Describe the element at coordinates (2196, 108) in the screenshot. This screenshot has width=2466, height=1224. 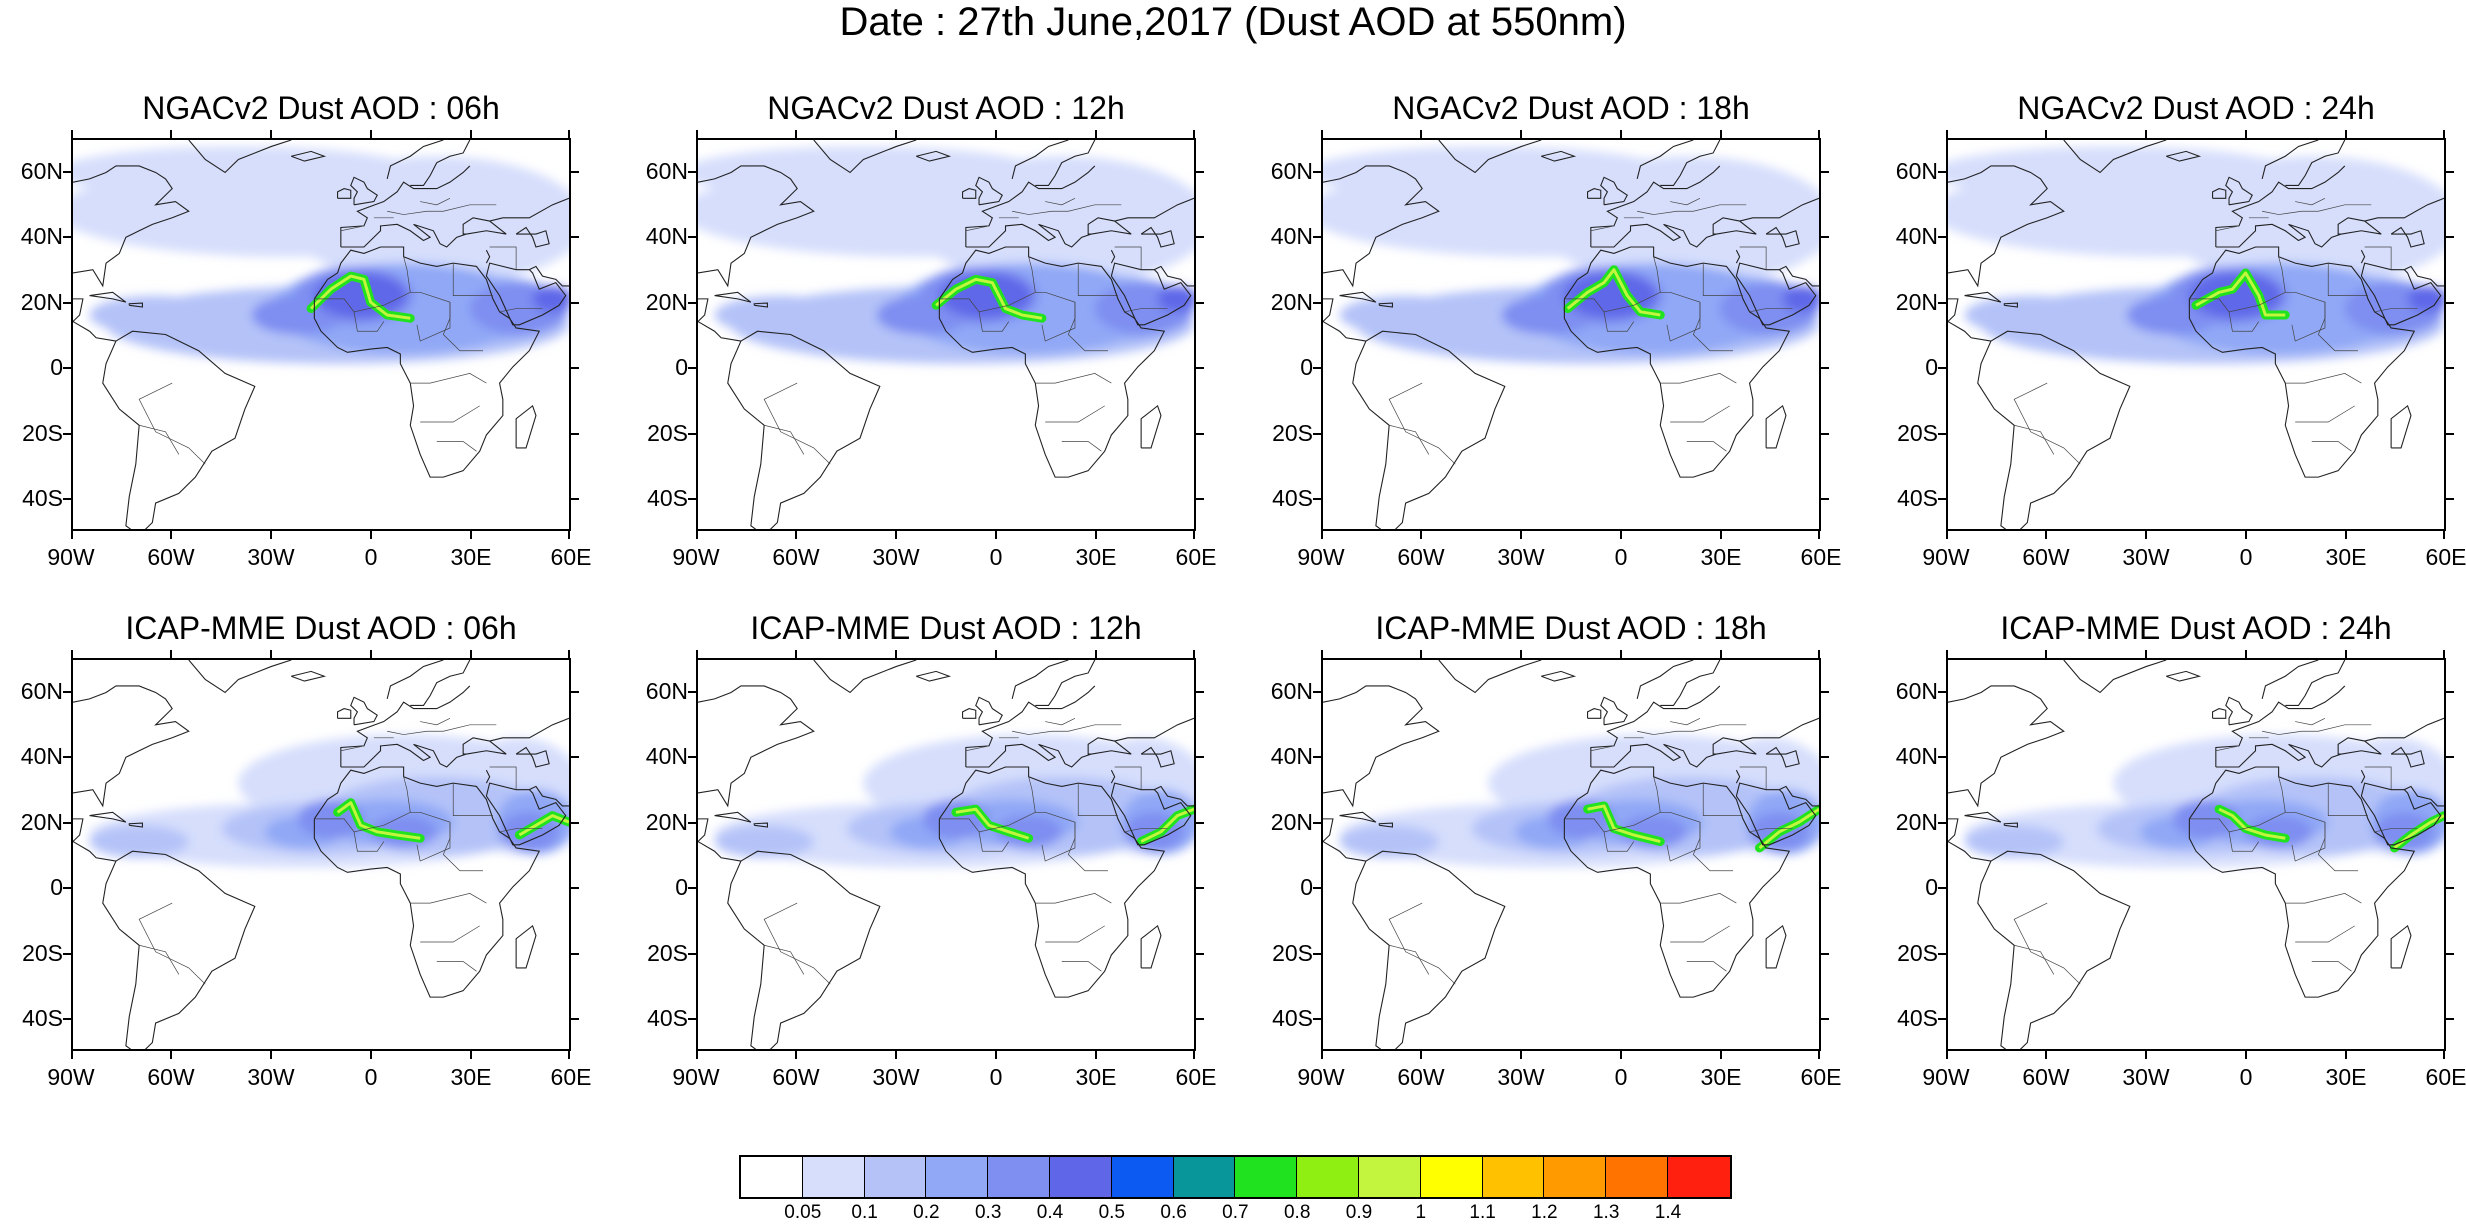
I see `panel-title: NGACv2 Dust AOD : 24h` at that location.